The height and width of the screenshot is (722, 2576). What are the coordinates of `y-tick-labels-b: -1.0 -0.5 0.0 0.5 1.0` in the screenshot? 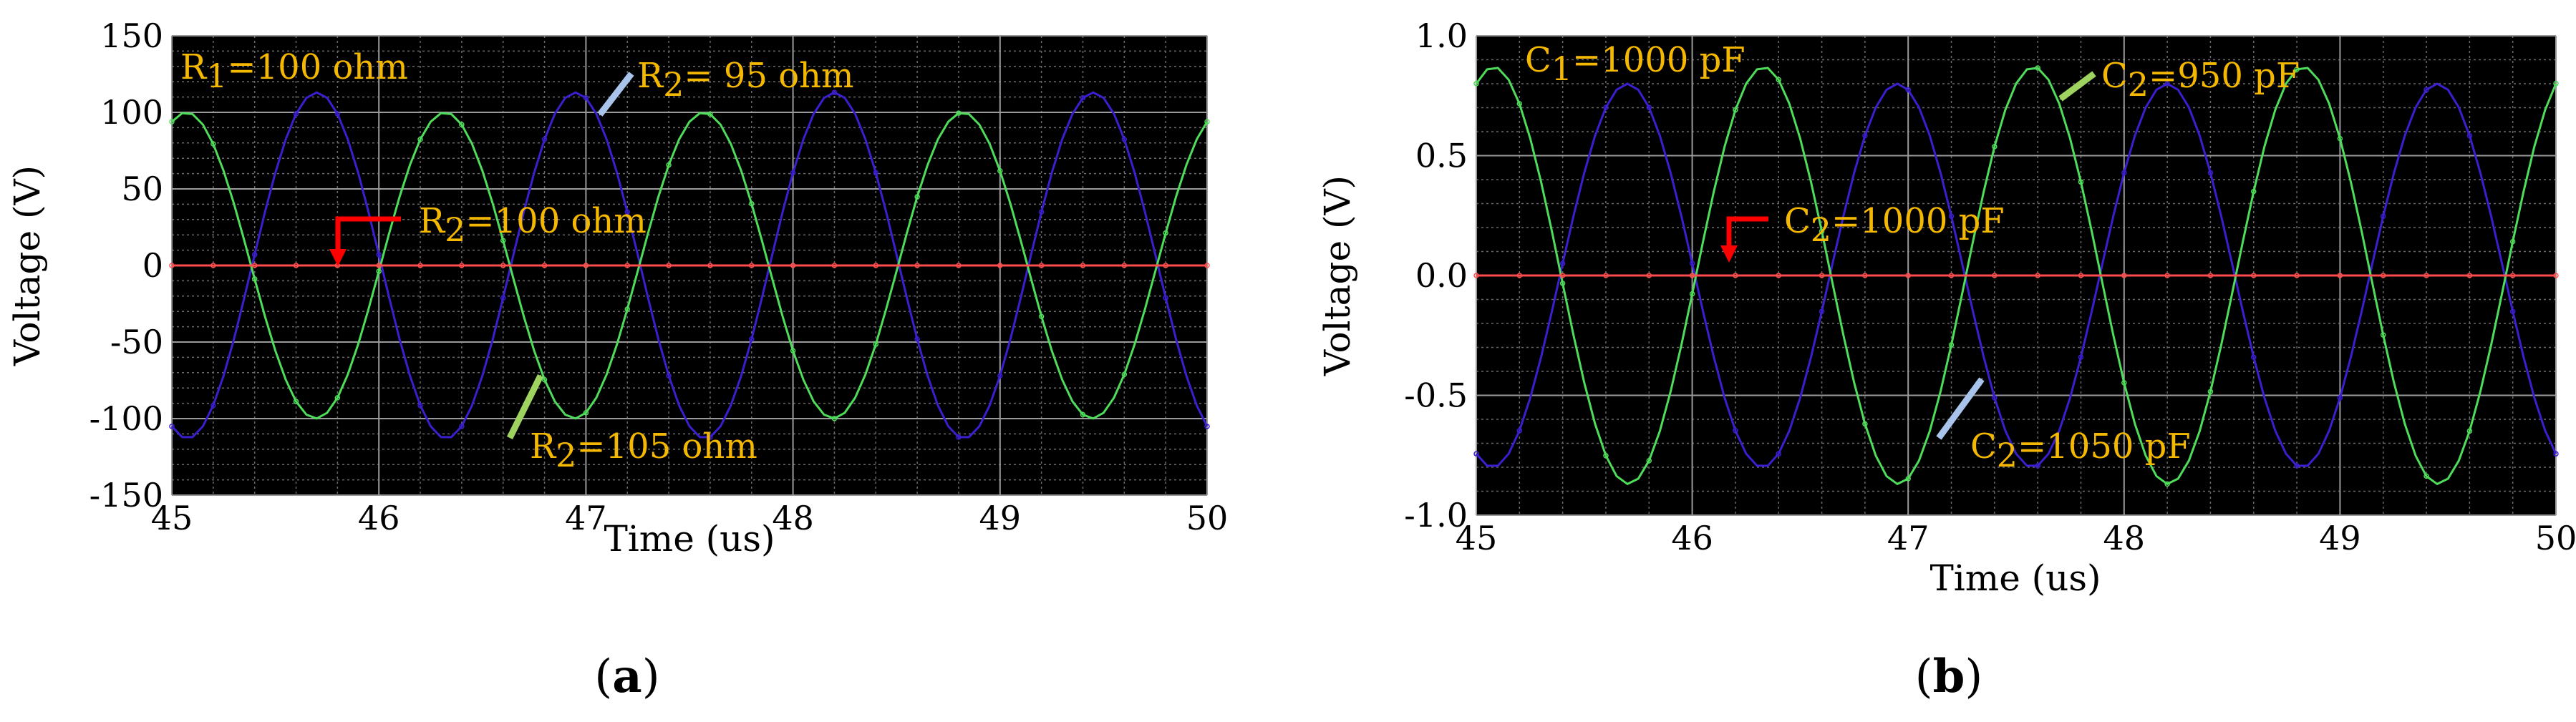 It's located at (1436, 276).